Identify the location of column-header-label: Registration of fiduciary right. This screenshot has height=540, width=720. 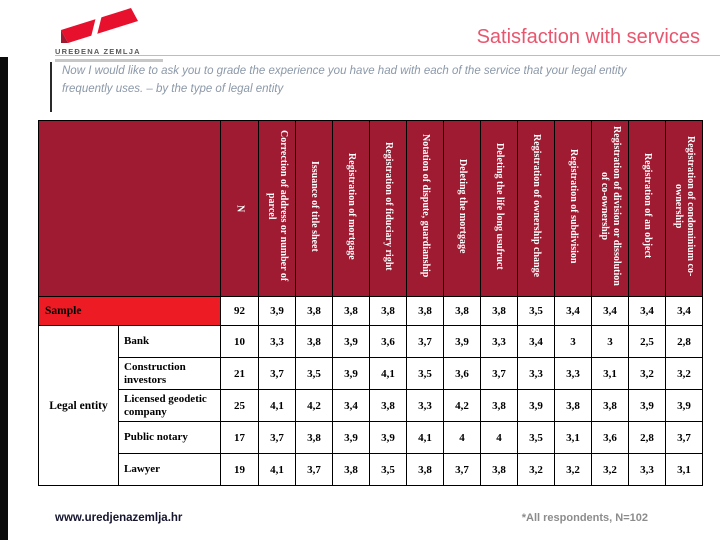
(388, 206).